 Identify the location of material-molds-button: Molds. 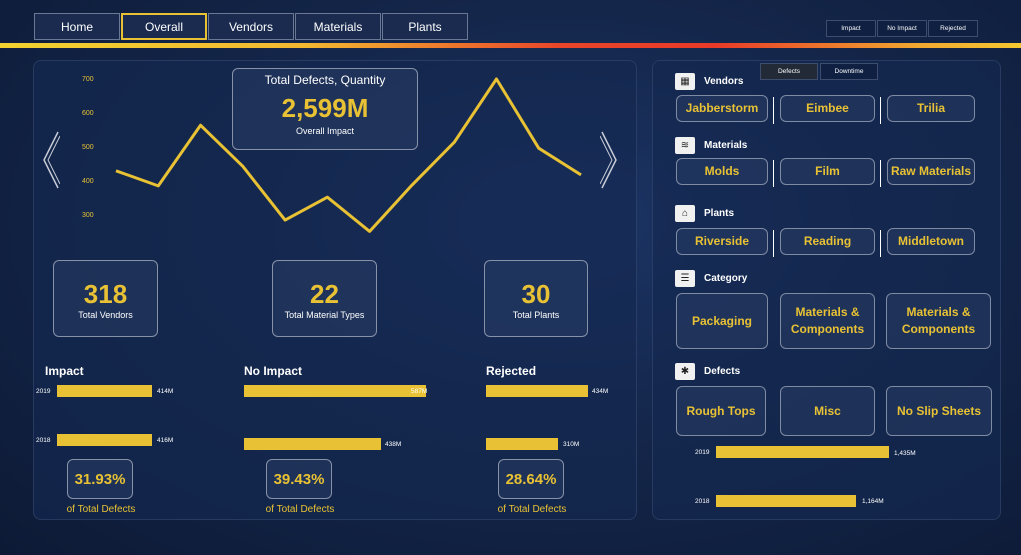
(722, 171).